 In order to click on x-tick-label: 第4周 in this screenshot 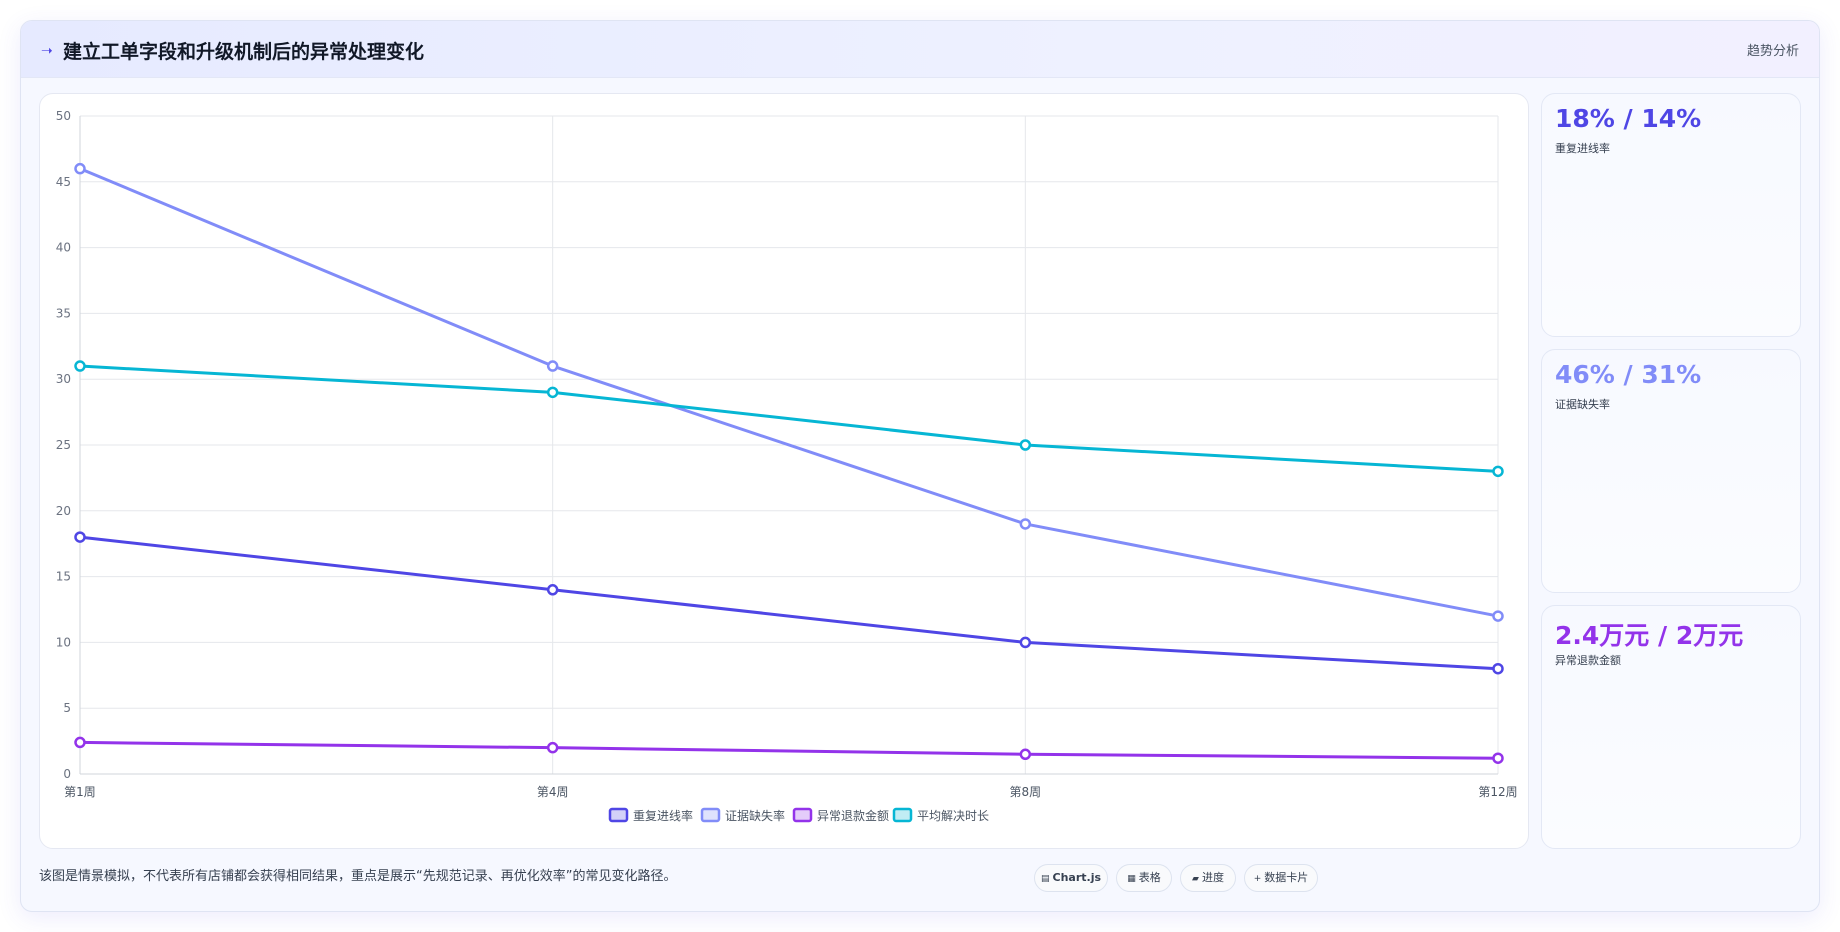, I will do `click(553, 792)`.